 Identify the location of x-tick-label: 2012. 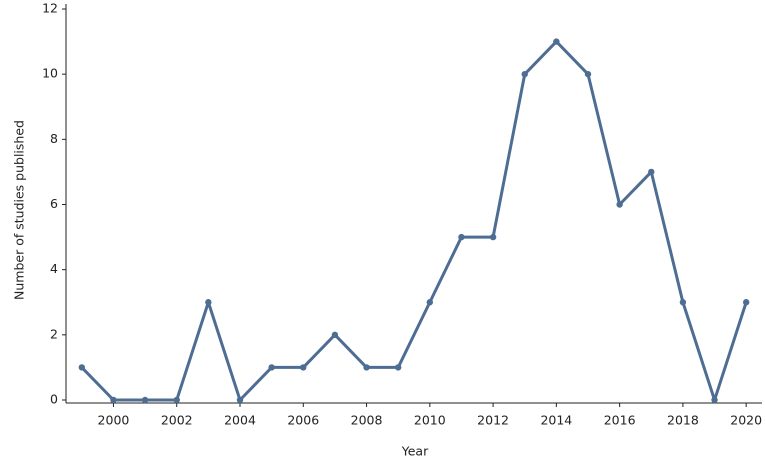
(493, 420).